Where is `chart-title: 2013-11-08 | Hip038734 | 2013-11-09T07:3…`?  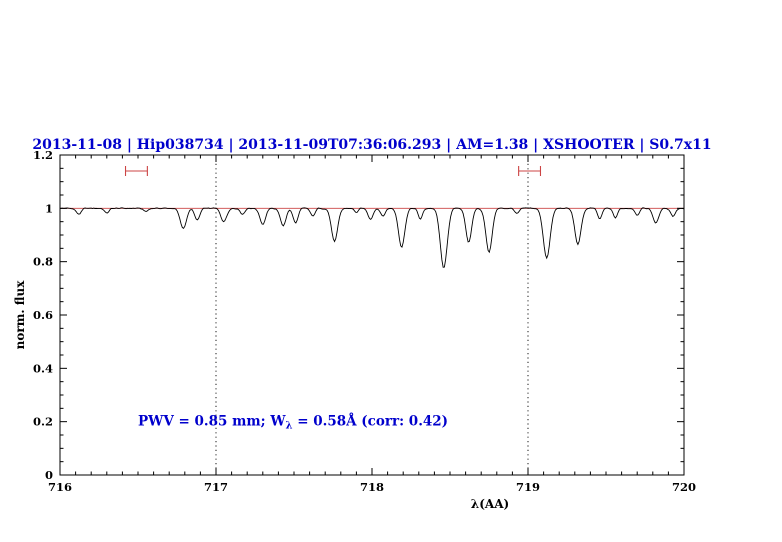
chart-title: 2013-11-08 | Hip038734 | 2013-11-09T07:3… is located at coordinates (371, 145).